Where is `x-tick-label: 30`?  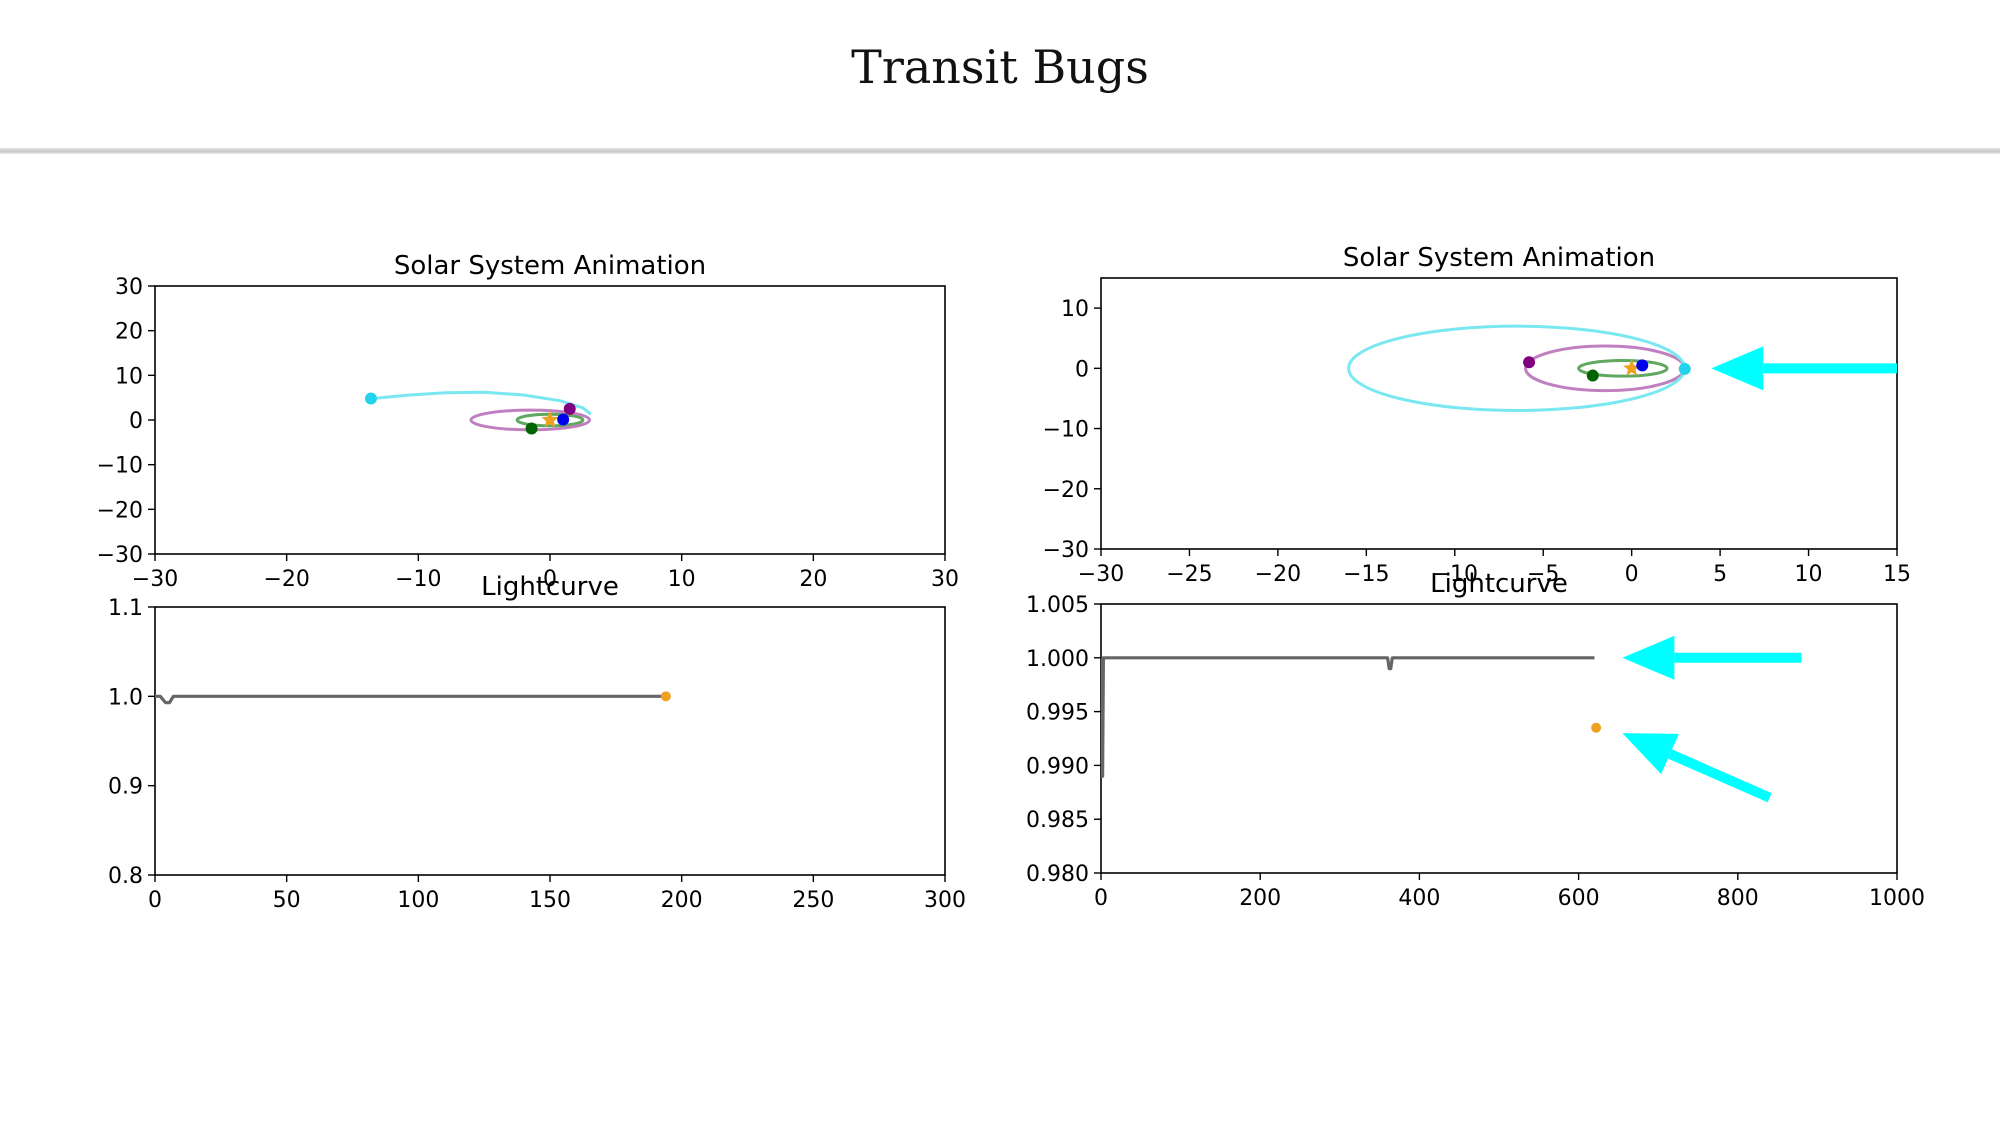
x-tick-label: 30 is located at coordinates (945, 579).